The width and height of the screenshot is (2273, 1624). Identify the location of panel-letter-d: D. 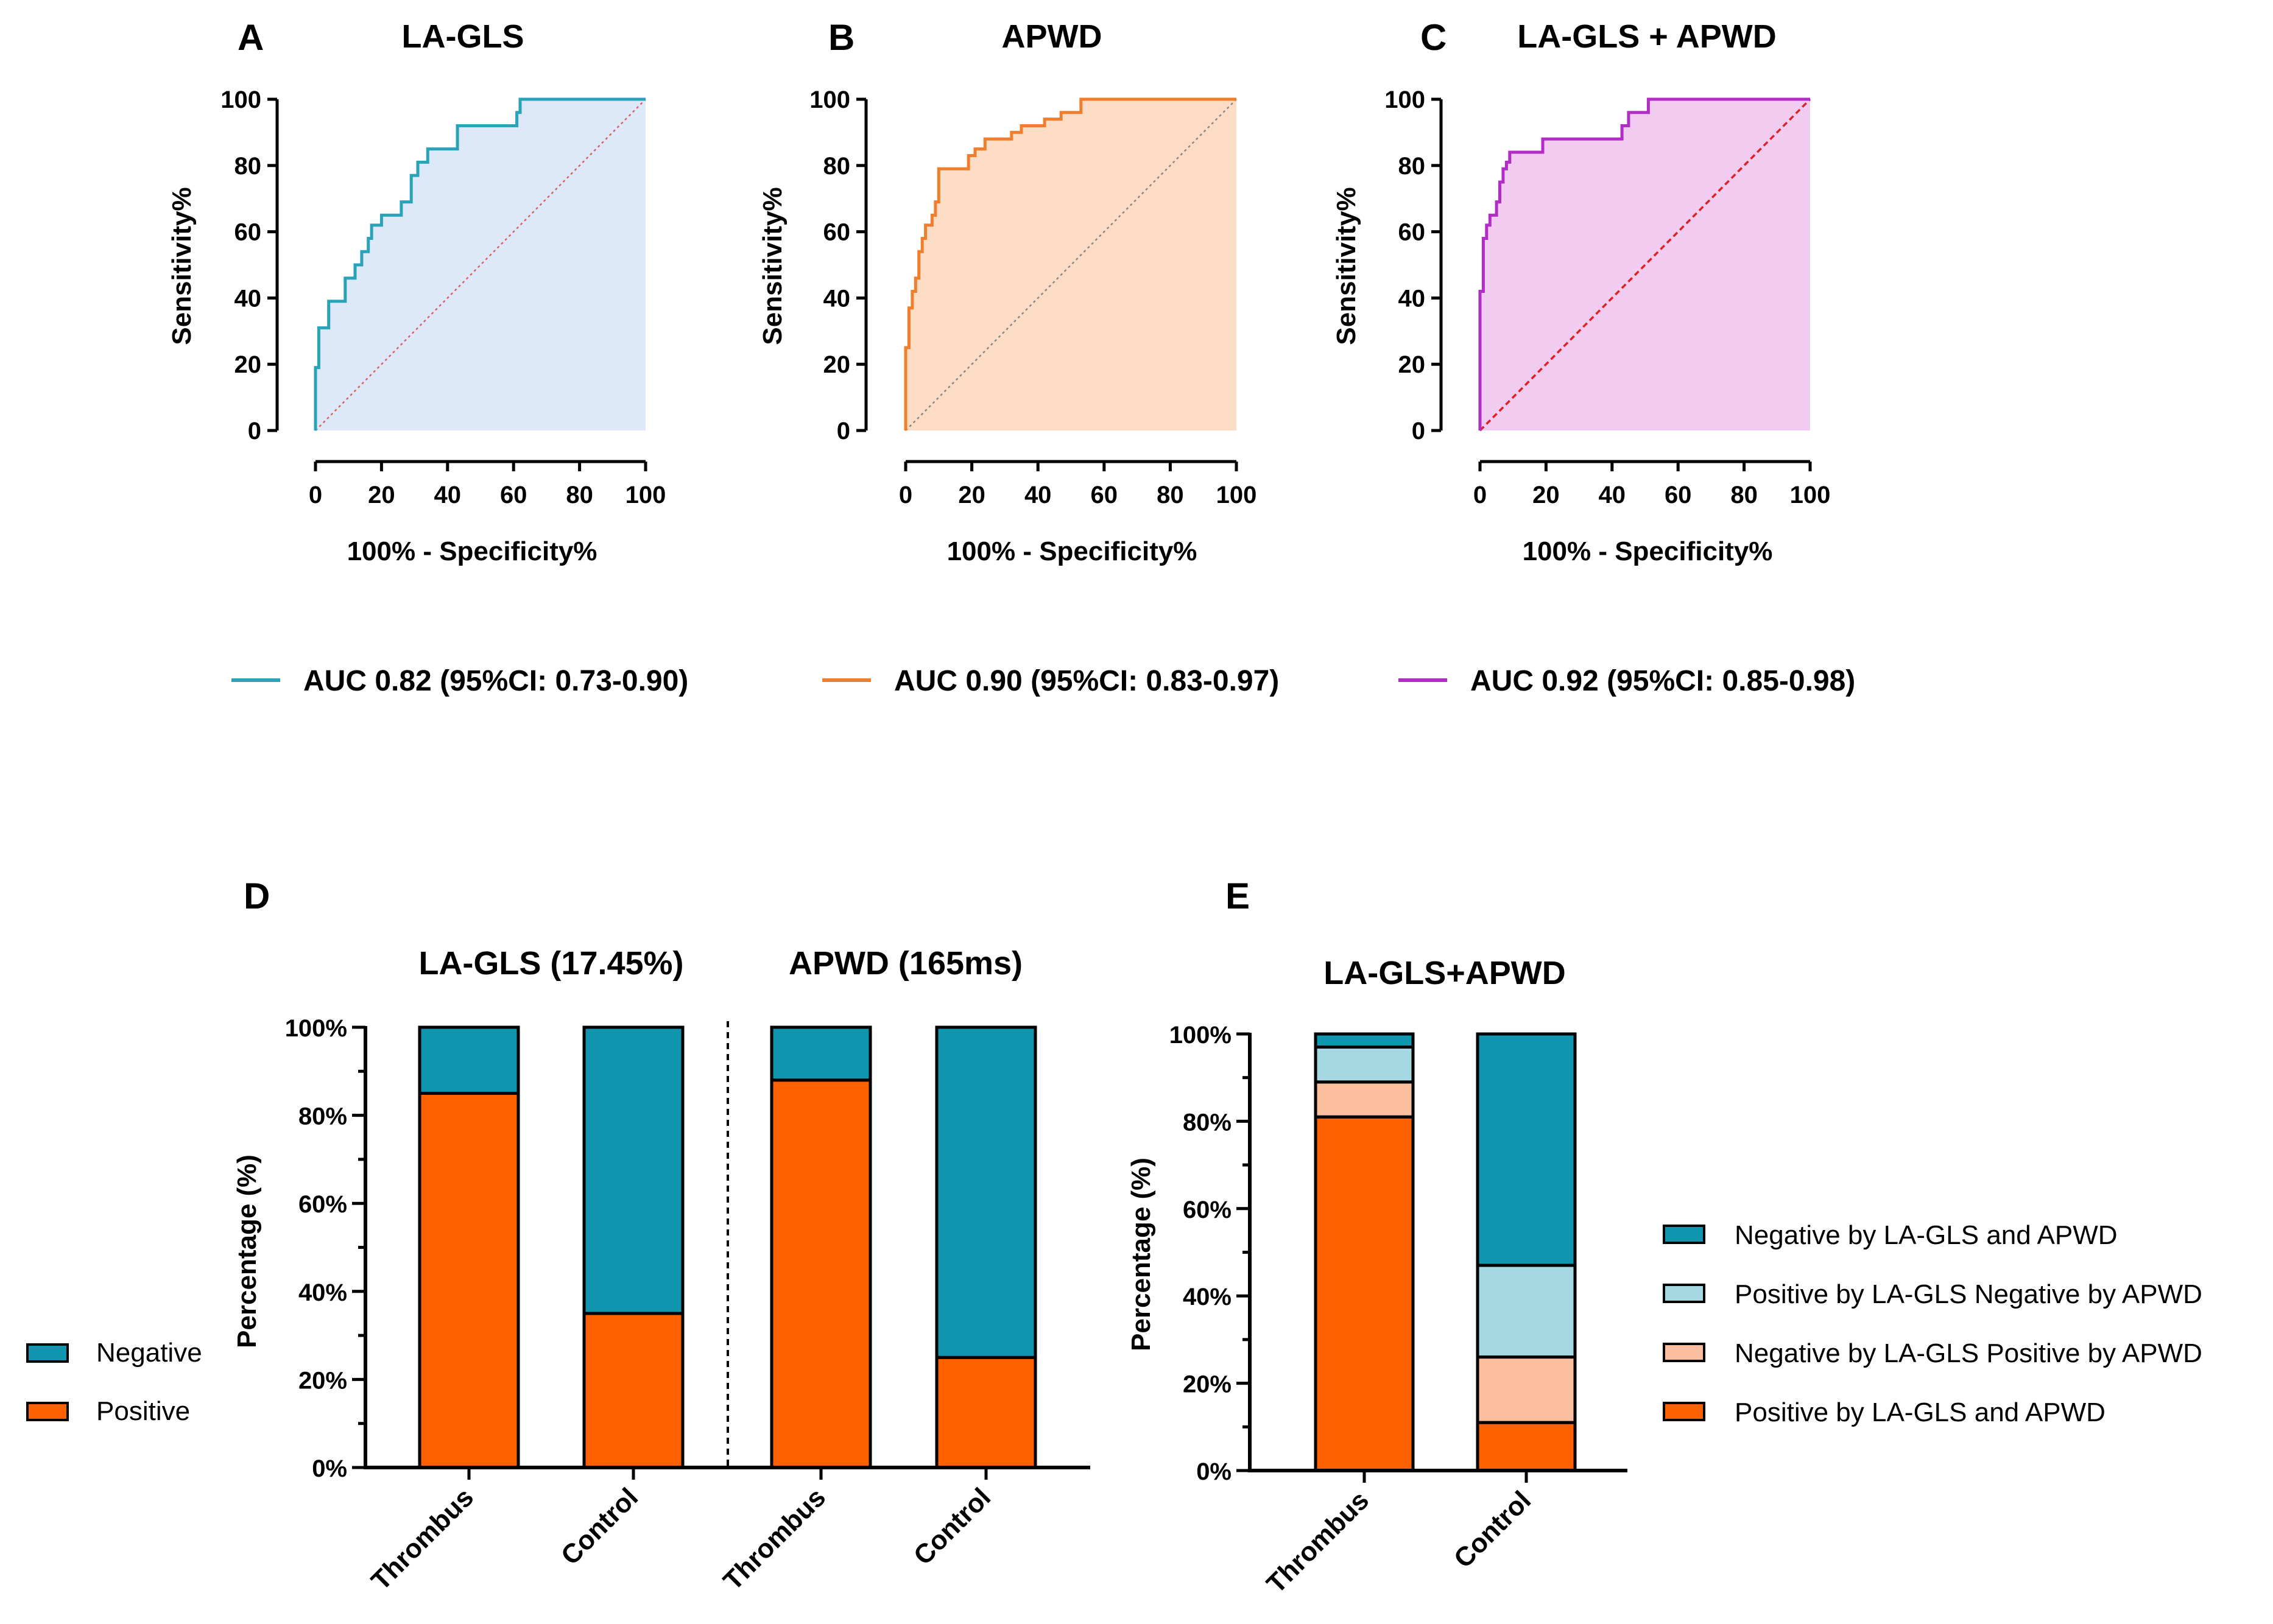
(257, 896).